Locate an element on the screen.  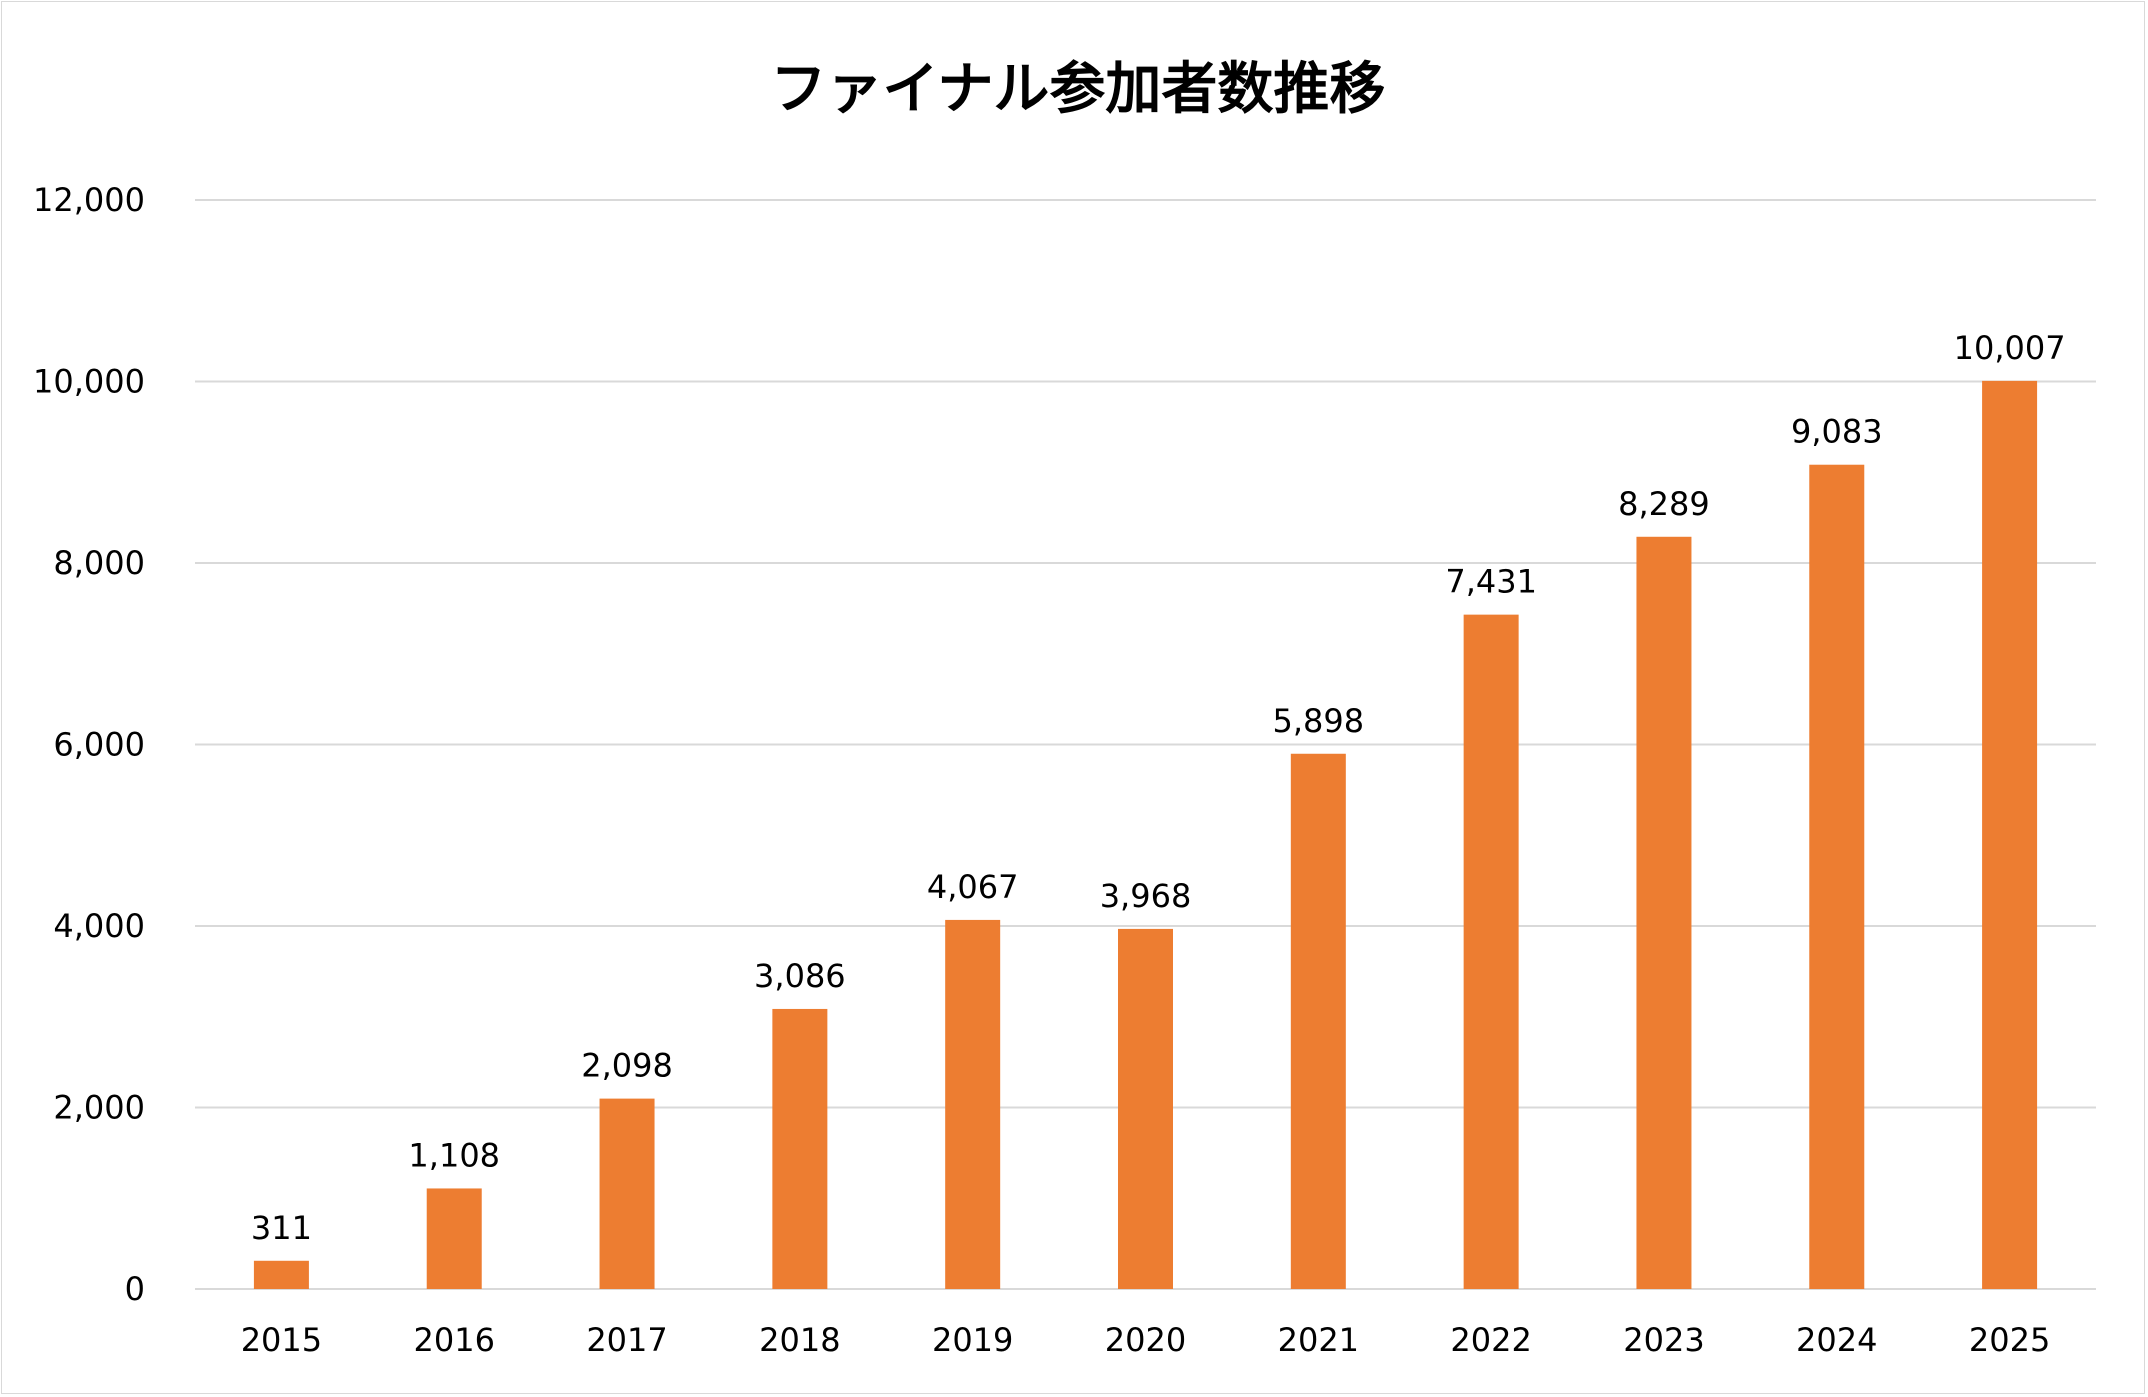
y-tick-label: 10,000 is located at coordinates (89, 382).